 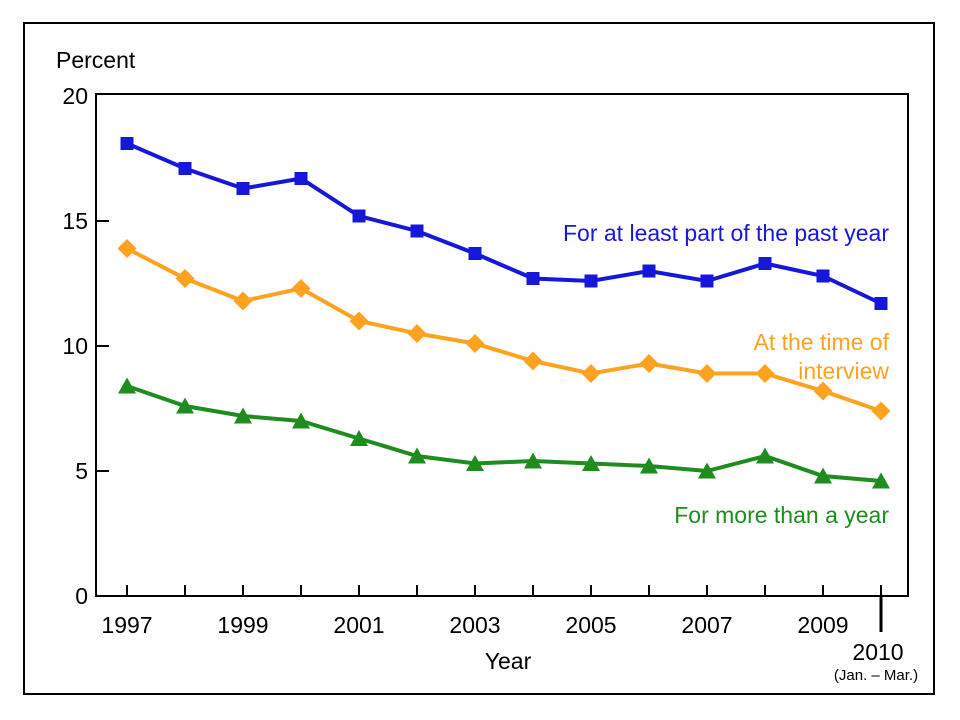 I want to click on x-tick-label-2009: 2009, so click(x=823, y=625).